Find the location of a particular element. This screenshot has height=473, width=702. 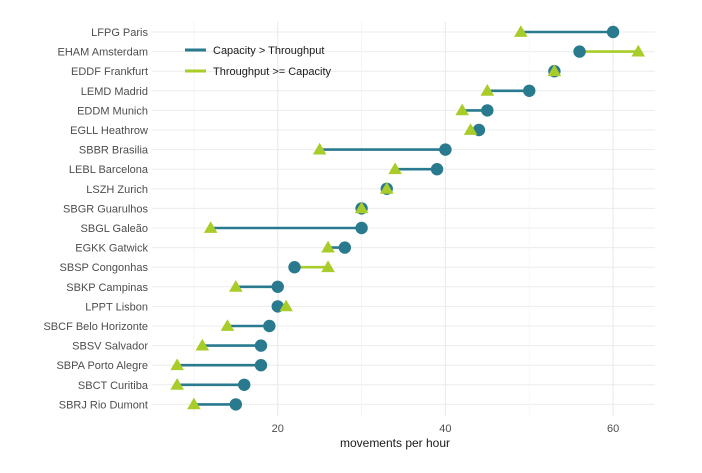

x-tick-label: 60 is located at coordinates (613, 429).